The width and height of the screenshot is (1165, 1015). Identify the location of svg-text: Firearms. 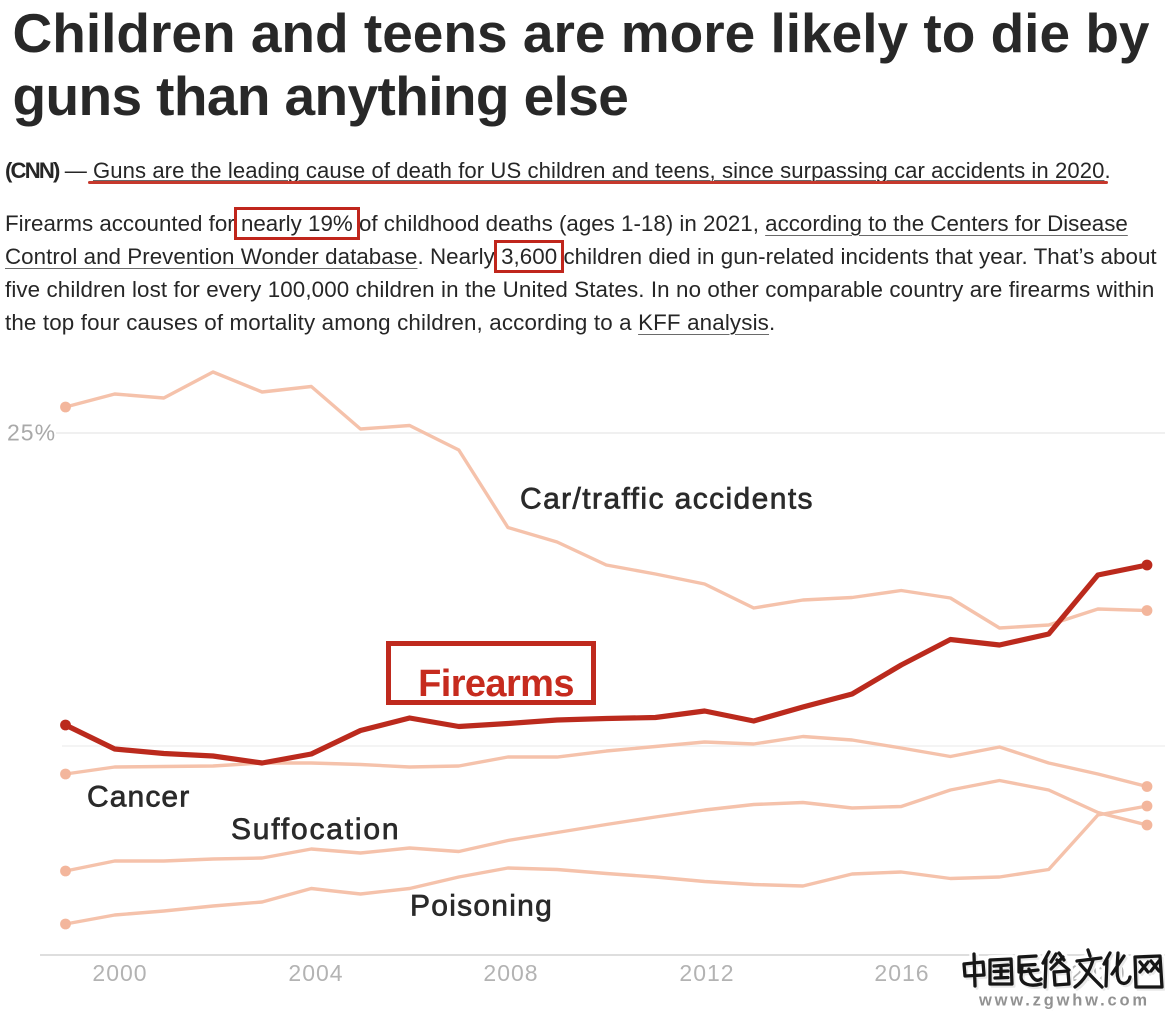
(496, 684).